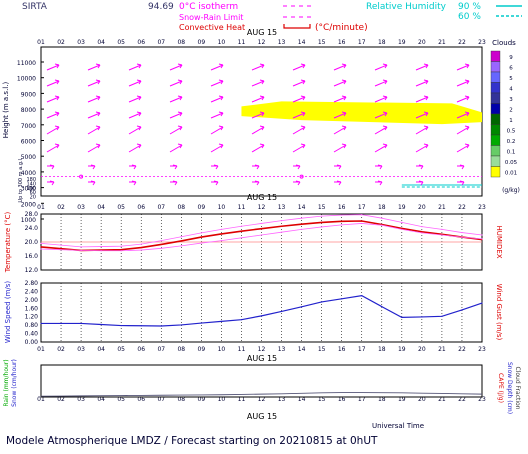 This screenshot has height=454, width=528. Describe the element at coordinates (181, 42) in the screenshot. I see `top-hour-08: 08` at that location.